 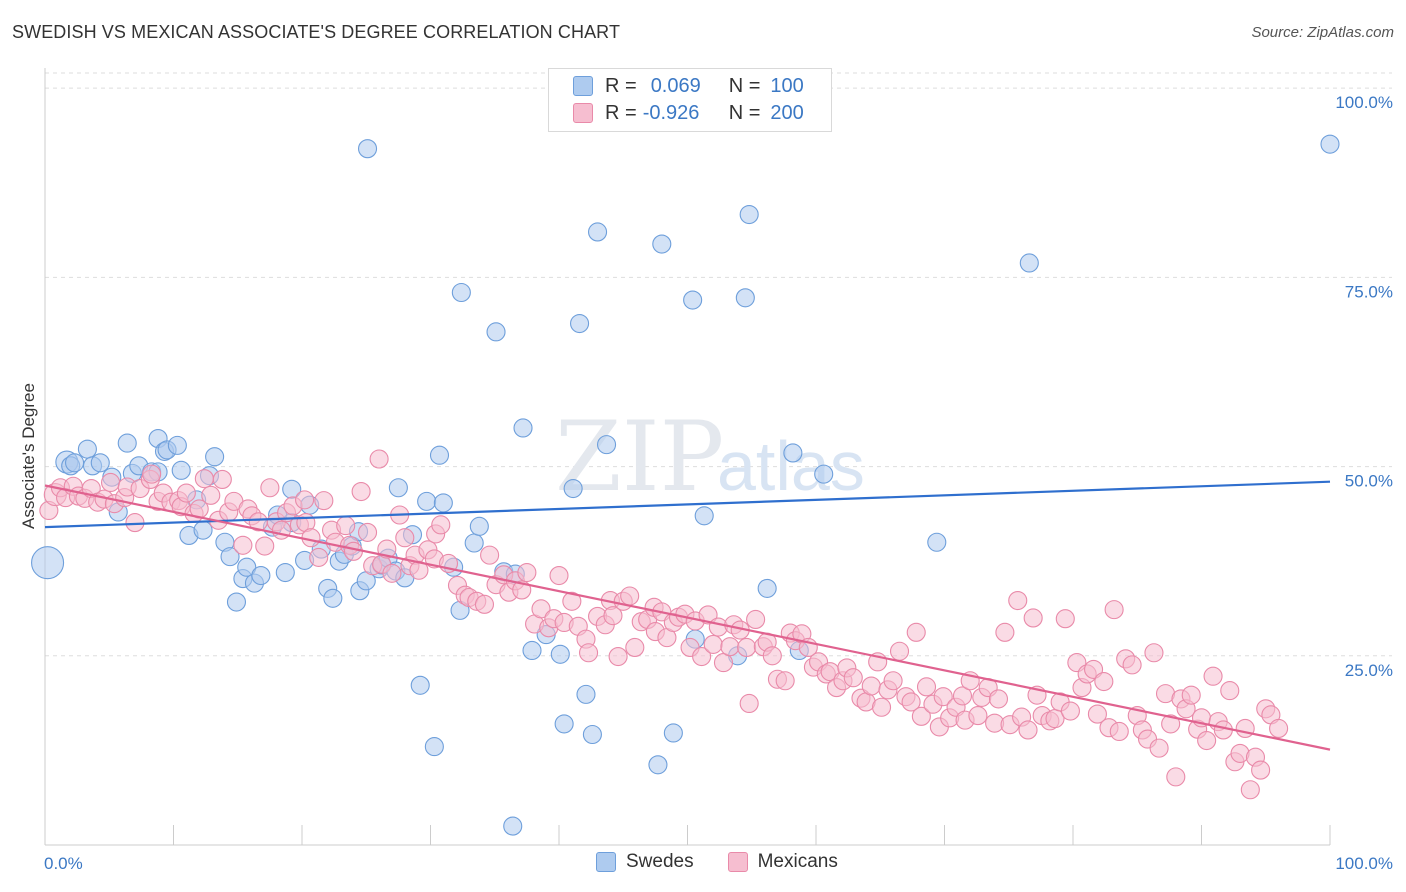 What do you see at coordinates (583, 113) in the screenshot?
I see `mexicans-swatch` at bounding box center [583, 113].